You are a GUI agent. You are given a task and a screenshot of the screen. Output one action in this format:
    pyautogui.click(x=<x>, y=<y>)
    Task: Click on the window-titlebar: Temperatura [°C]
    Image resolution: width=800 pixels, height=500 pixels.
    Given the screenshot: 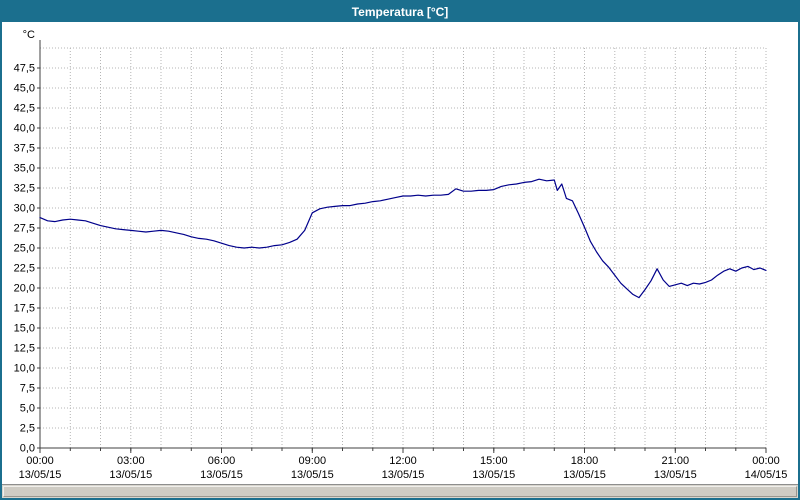 What is the action you would take?
    pyautogui.click(x=400, y=12)
    